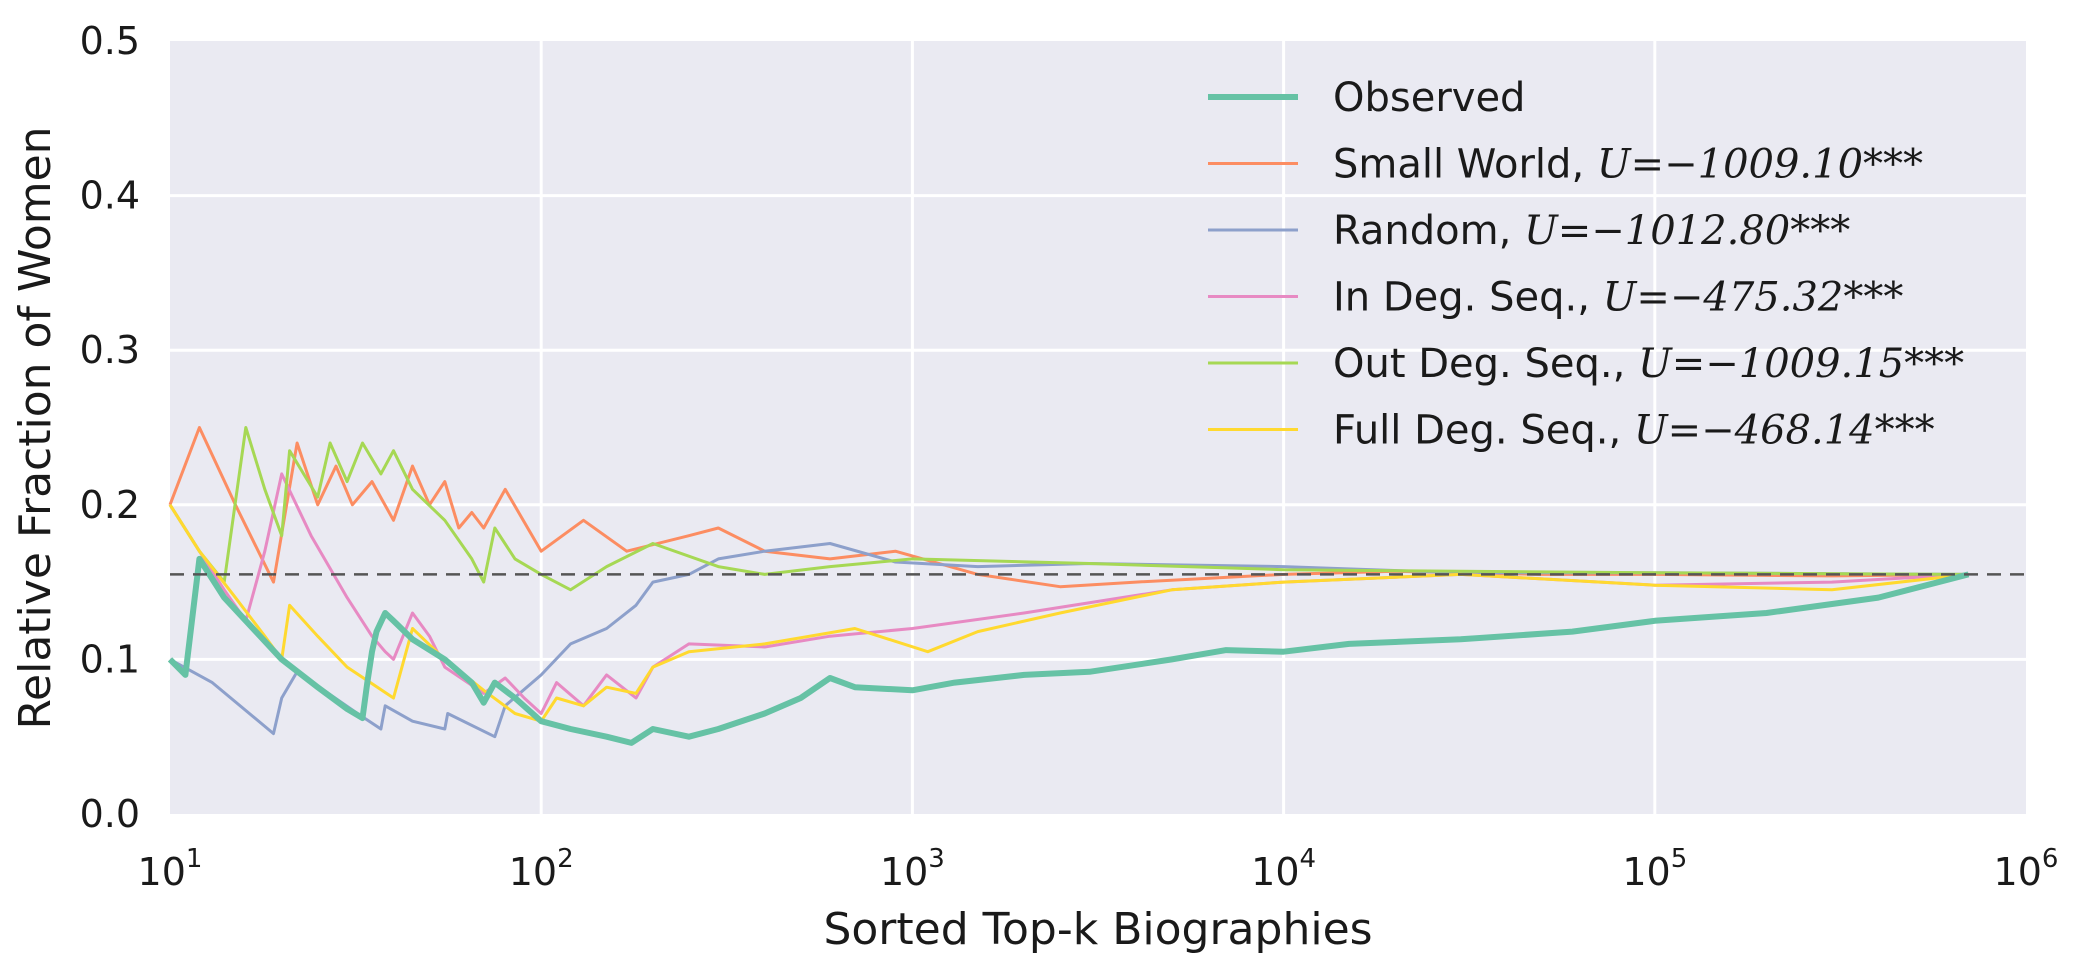  What do you see at coordinates (110, 196) in the screenshot?
I see `y-tick-label: 0.4` at bounding box center [110, 196].